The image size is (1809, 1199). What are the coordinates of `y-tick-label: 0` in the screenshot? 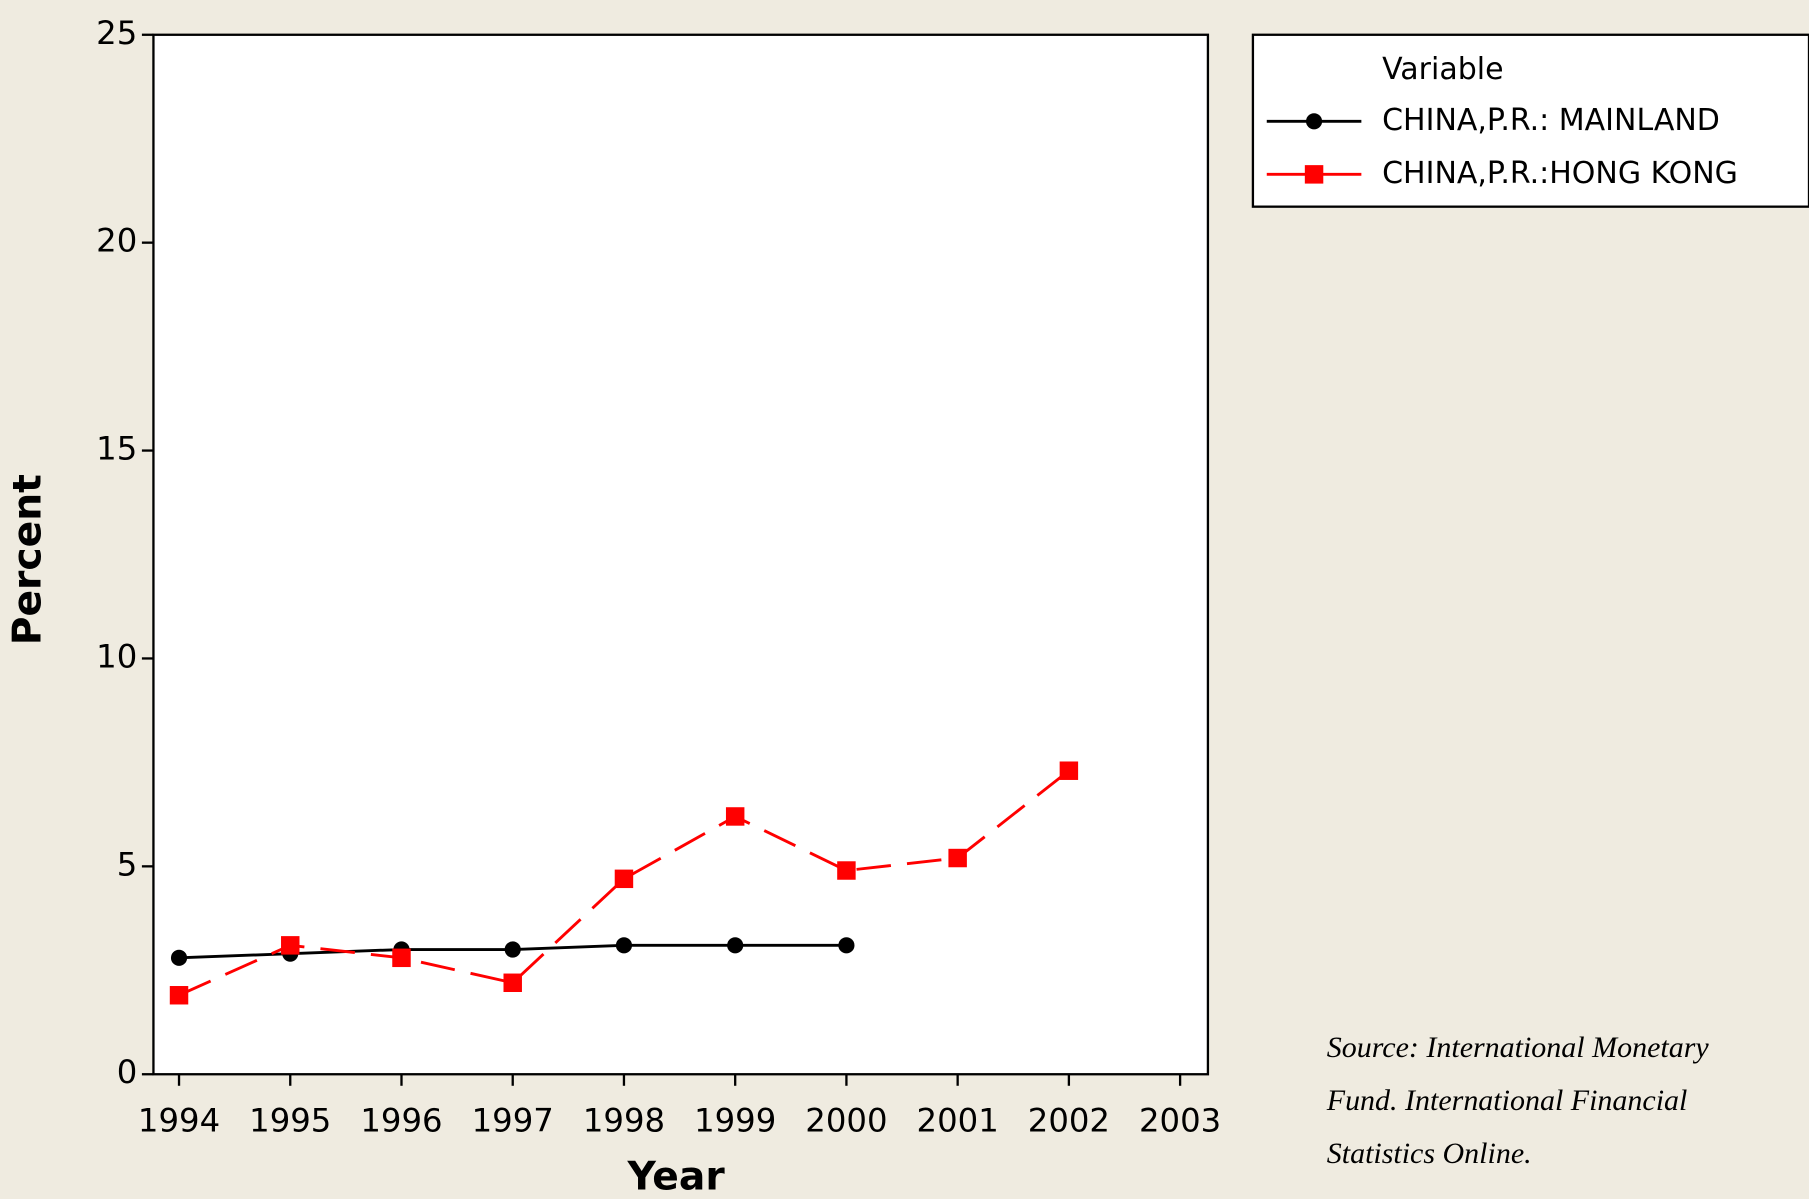 It's located at (127, 1072).